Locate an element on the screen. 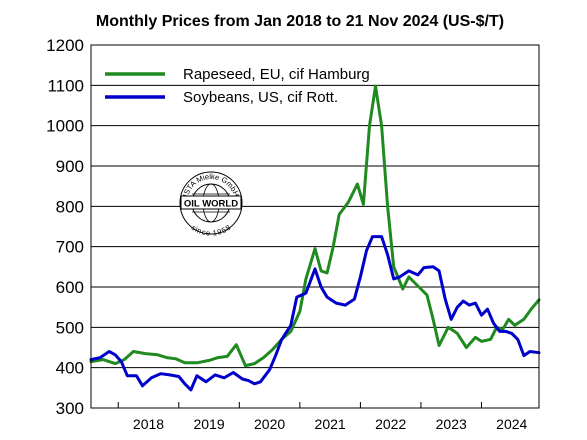 Image resolution: width=587 pixels, height=440 pixels. x-axis-ticks: 2018 2019 2020 2021 2022 2023 2024 is located at coordinates (322, 417).